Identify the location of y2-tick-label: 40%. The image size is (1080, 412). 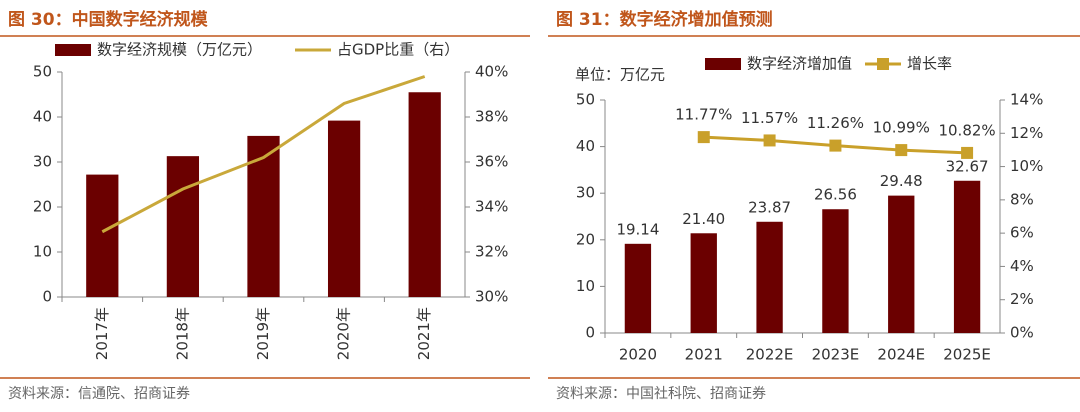
(491, 72).